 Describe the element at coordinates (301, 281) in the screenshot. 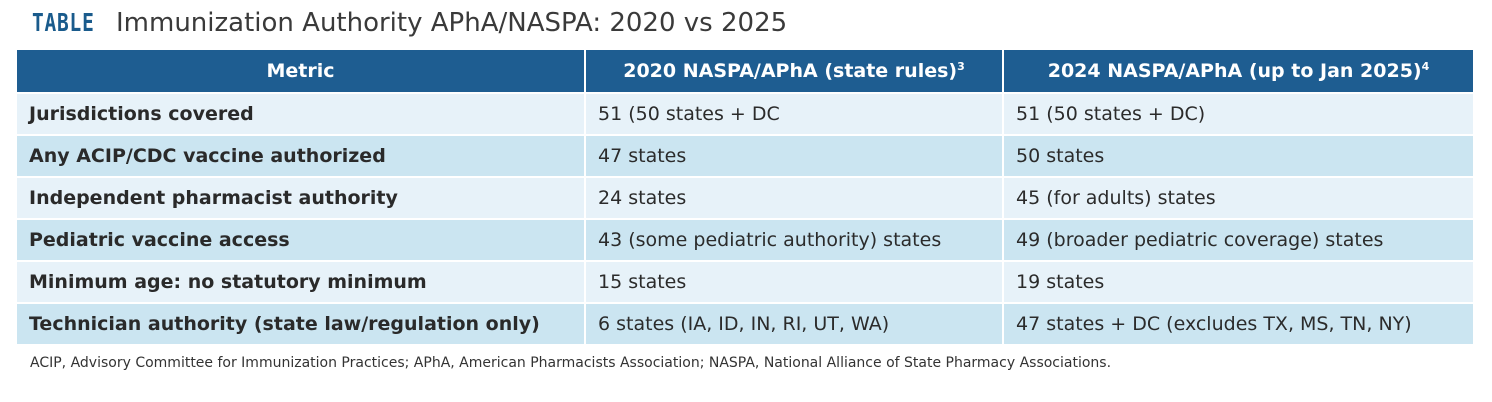

I see `metric-cell: Minimum age: no statutory minimum` at that location.